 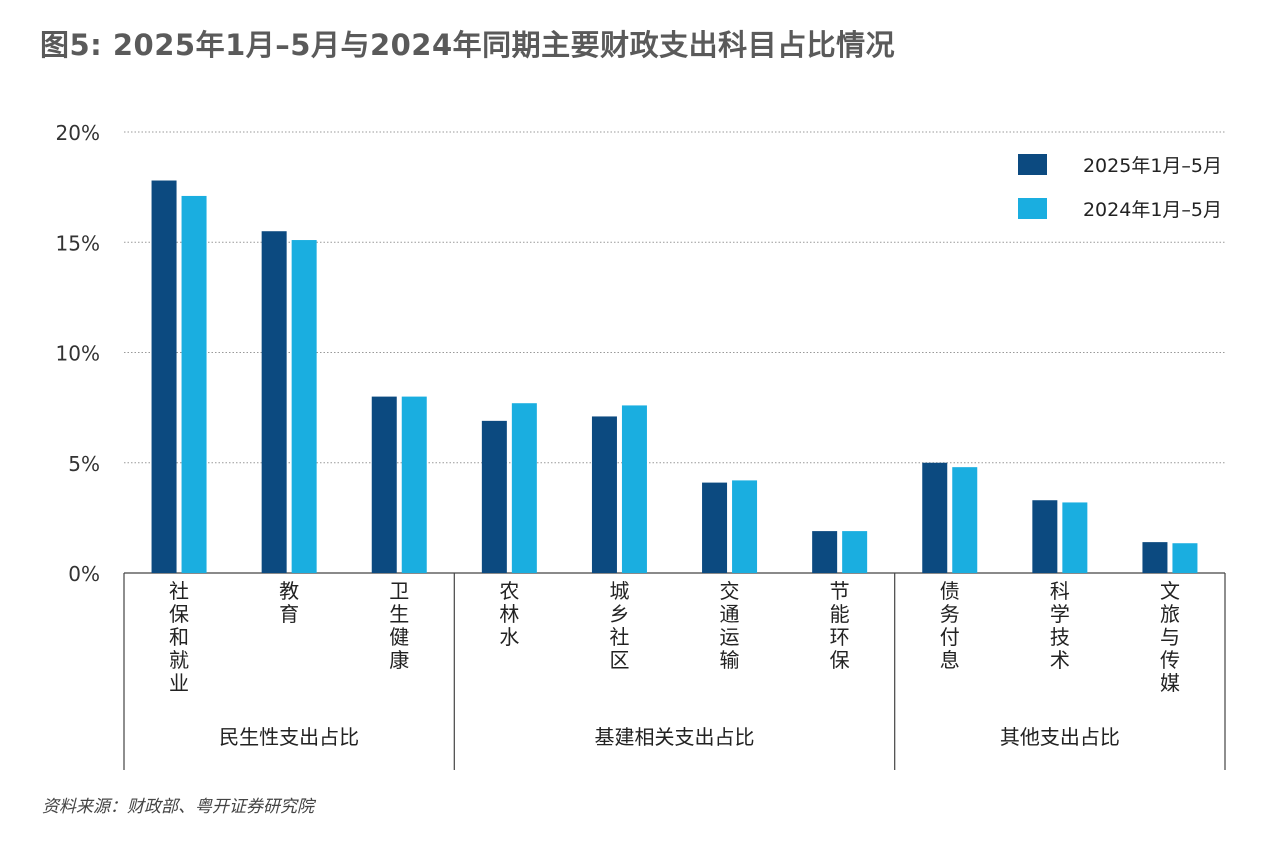 I want to click on y-tick-label: 20%, so click(x=78, y=133).